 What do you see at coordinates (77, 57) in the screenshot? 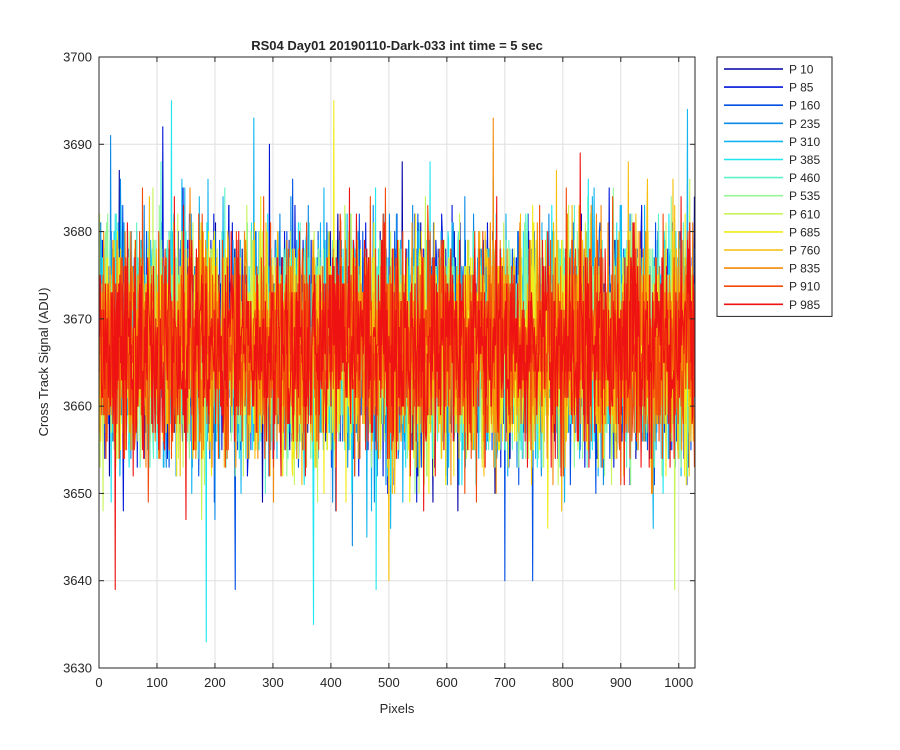
I see `y-tick-label: 3700` at bounding box center [77, 57].